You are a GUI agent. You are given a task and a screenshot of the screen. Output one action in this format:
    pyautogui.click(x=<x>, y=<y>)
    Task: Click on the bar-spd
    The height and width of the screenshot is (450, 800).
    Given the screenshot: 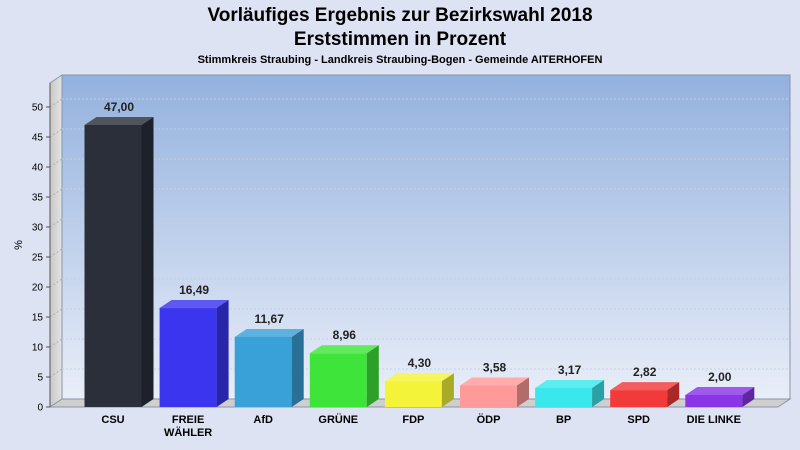 What is the action you would take?
    pyautogui.click(x=645, y=394)
    